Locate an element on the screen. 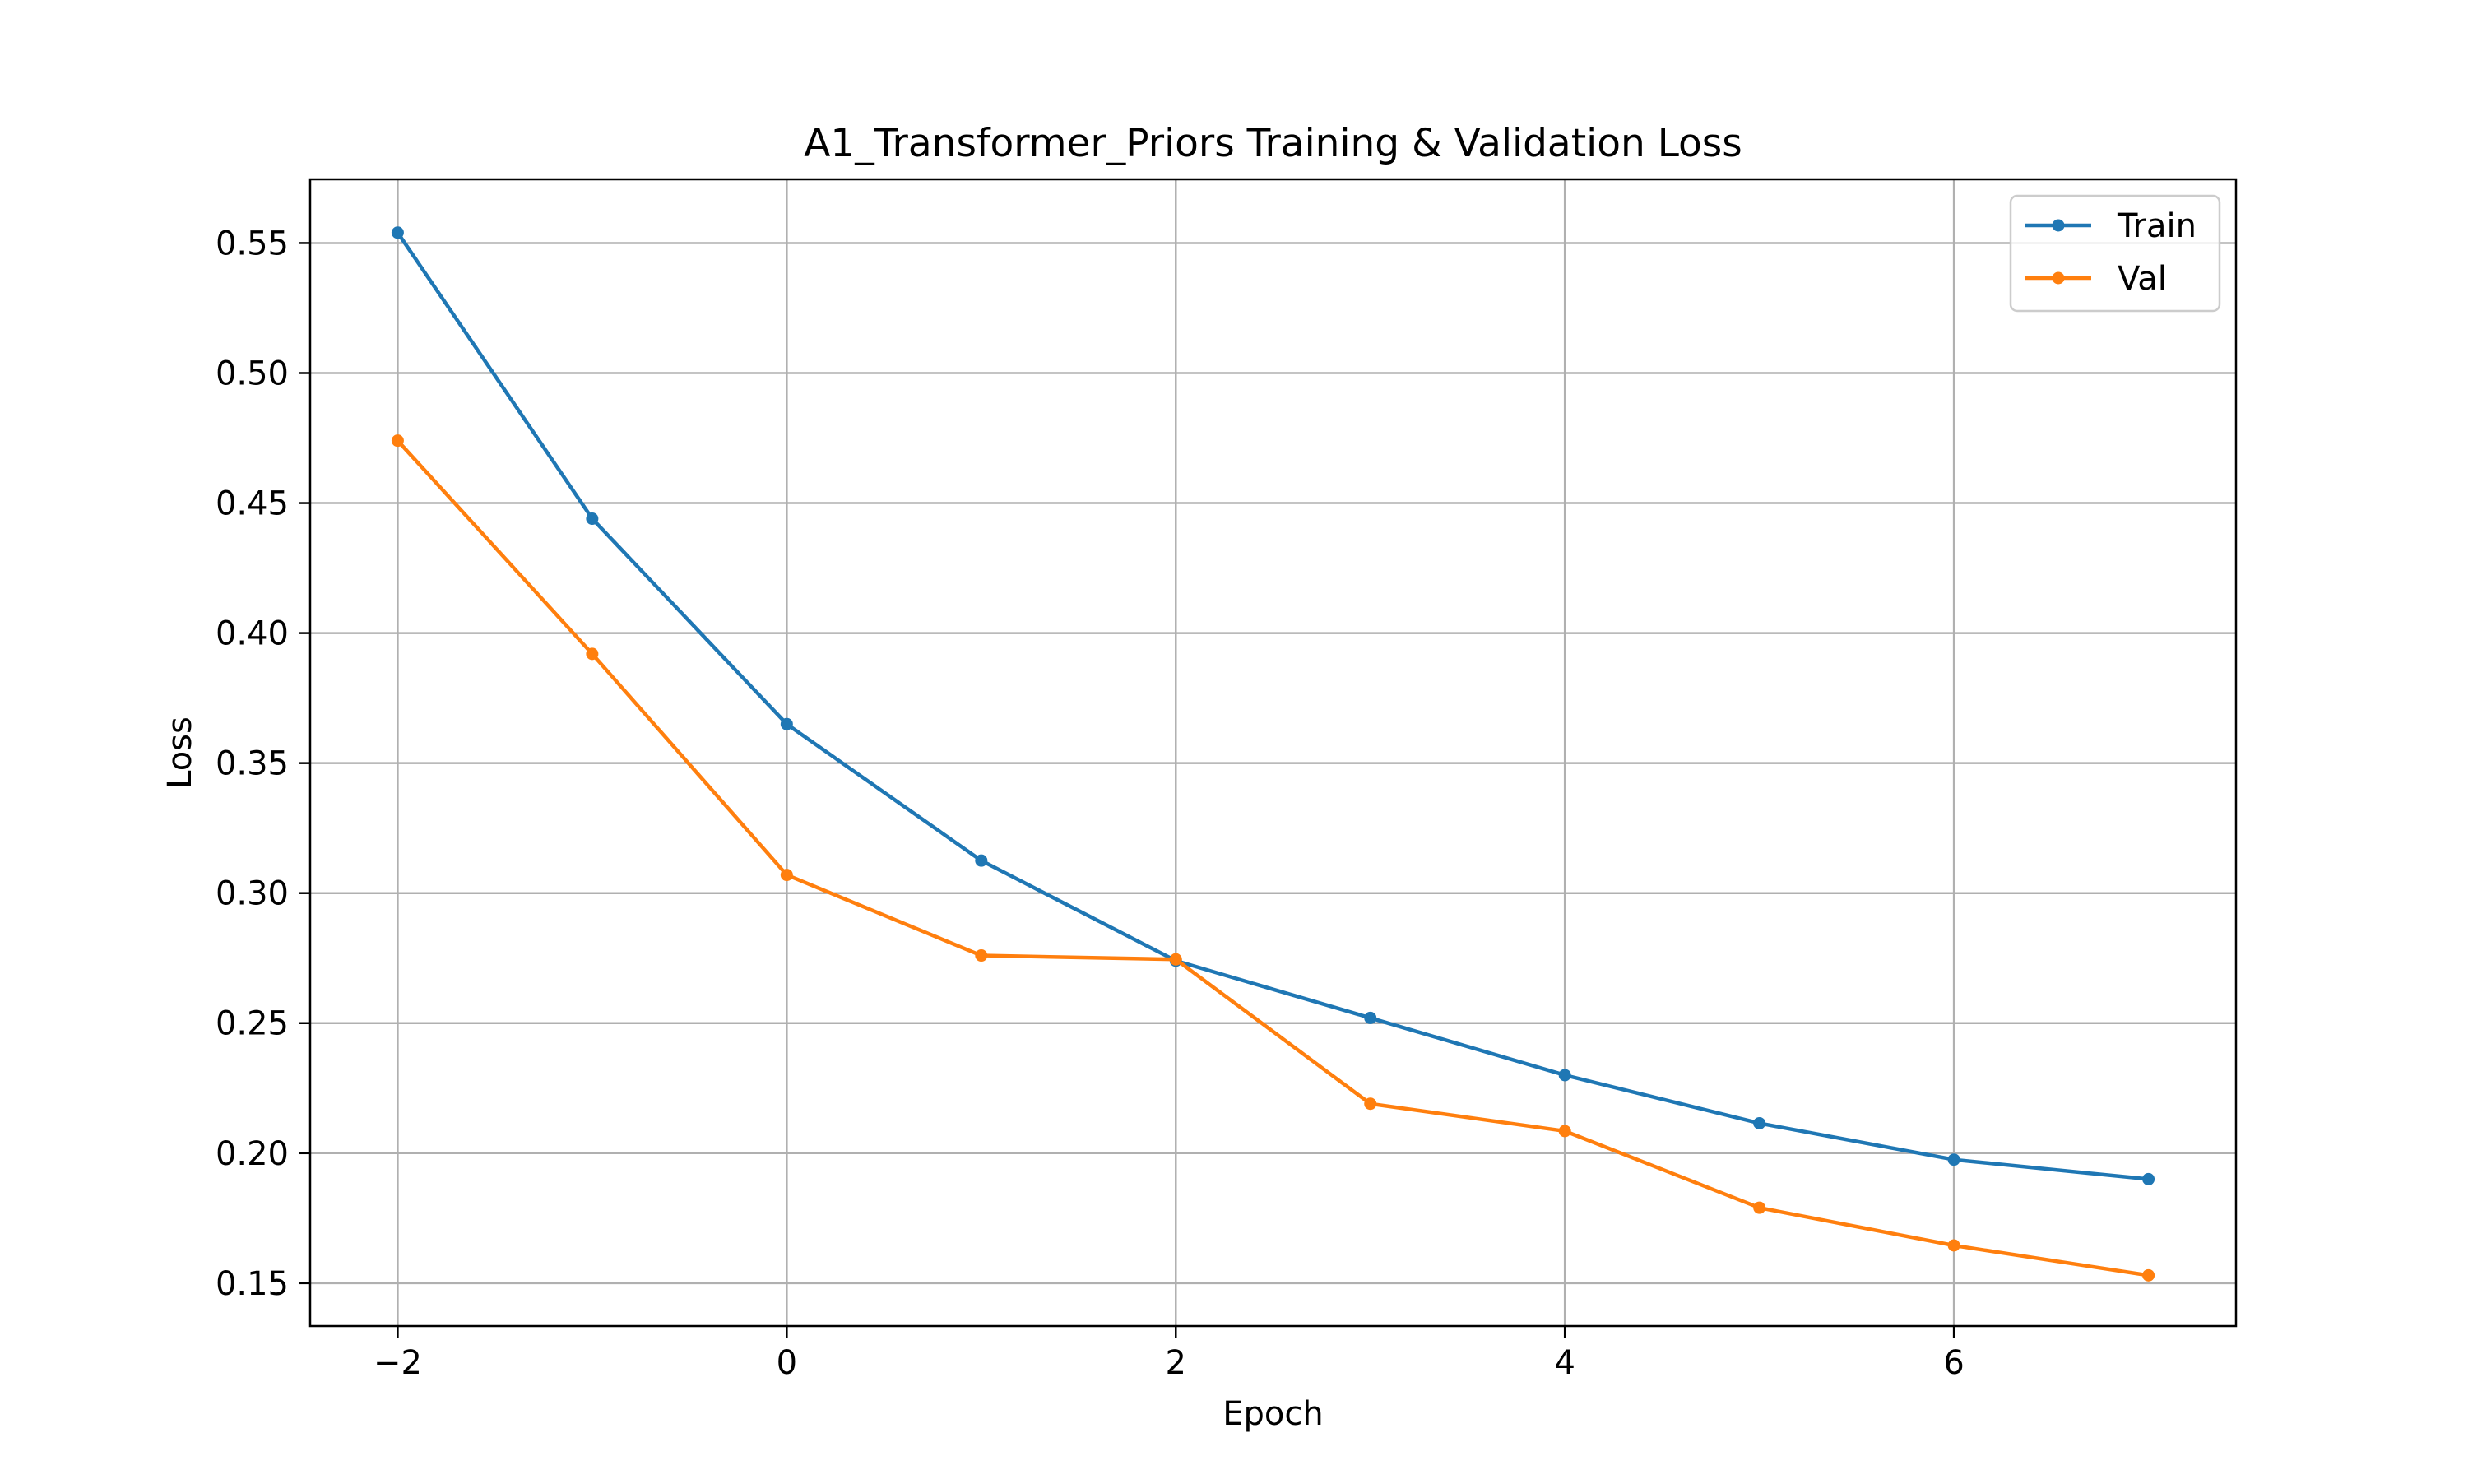  legend-label: Val is located at coordinates (2142, 279).